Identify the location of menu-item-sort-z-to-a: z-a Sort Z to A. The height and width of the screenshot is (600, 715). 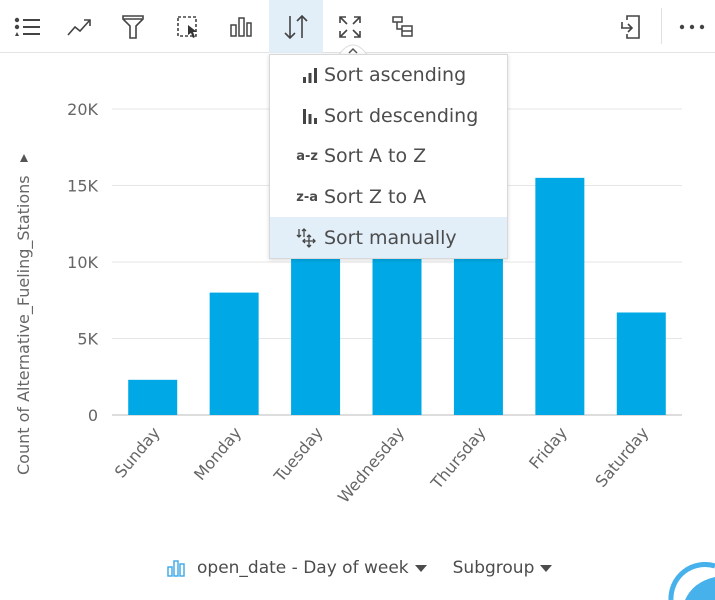
(388, 197).